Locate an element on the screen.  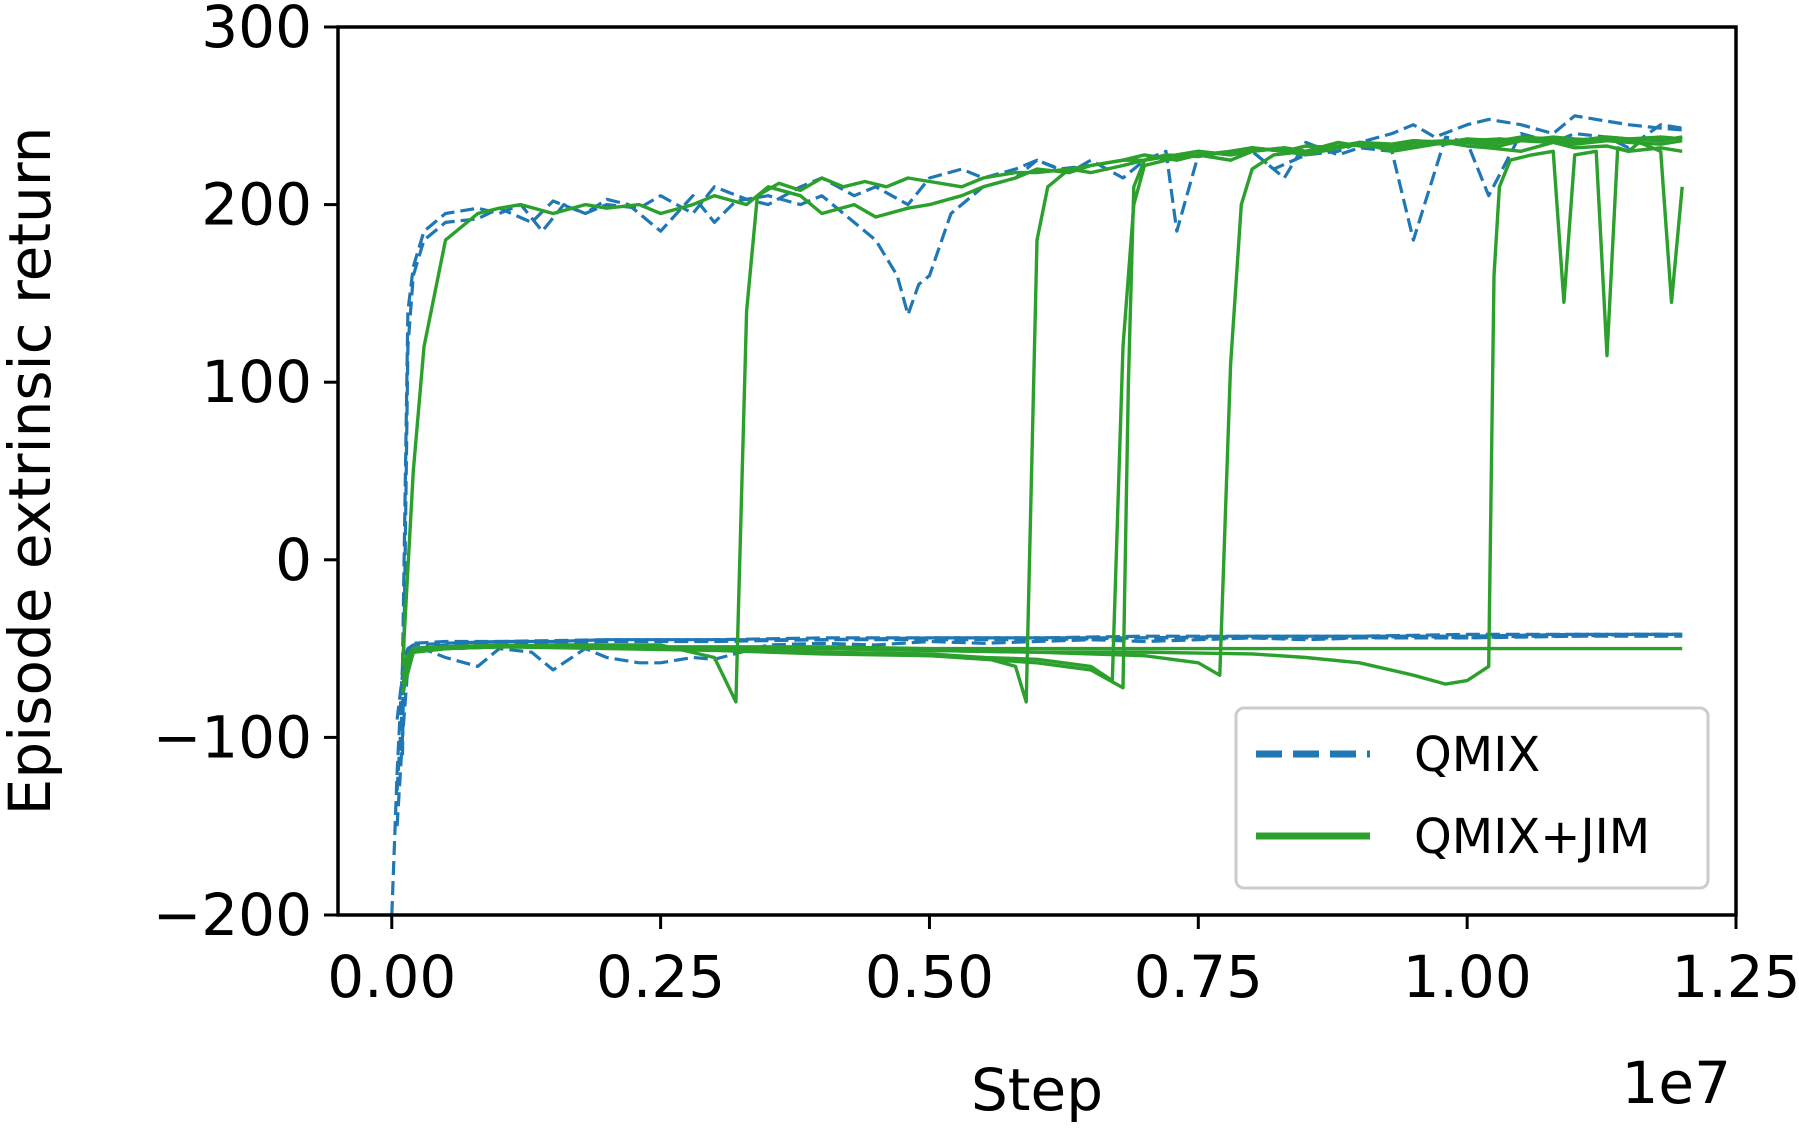
x-tick-label: 1.00 is located at coordinates (1467, 977).